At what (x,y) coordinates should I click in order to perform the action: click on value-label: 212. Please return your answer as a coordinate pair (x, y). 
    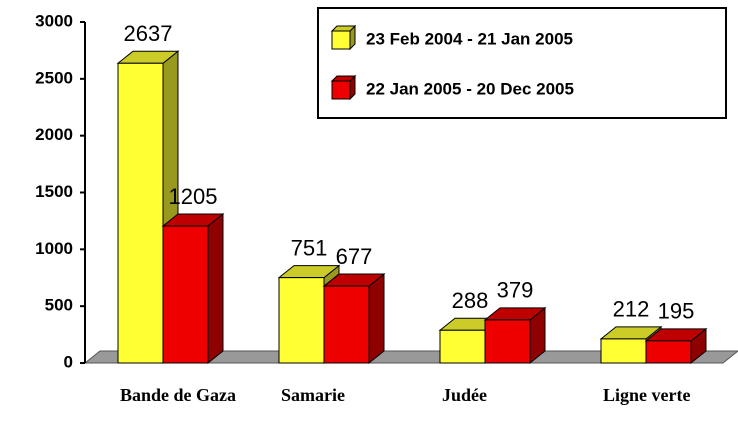
    Looking at the image, I should click on (631, 309).